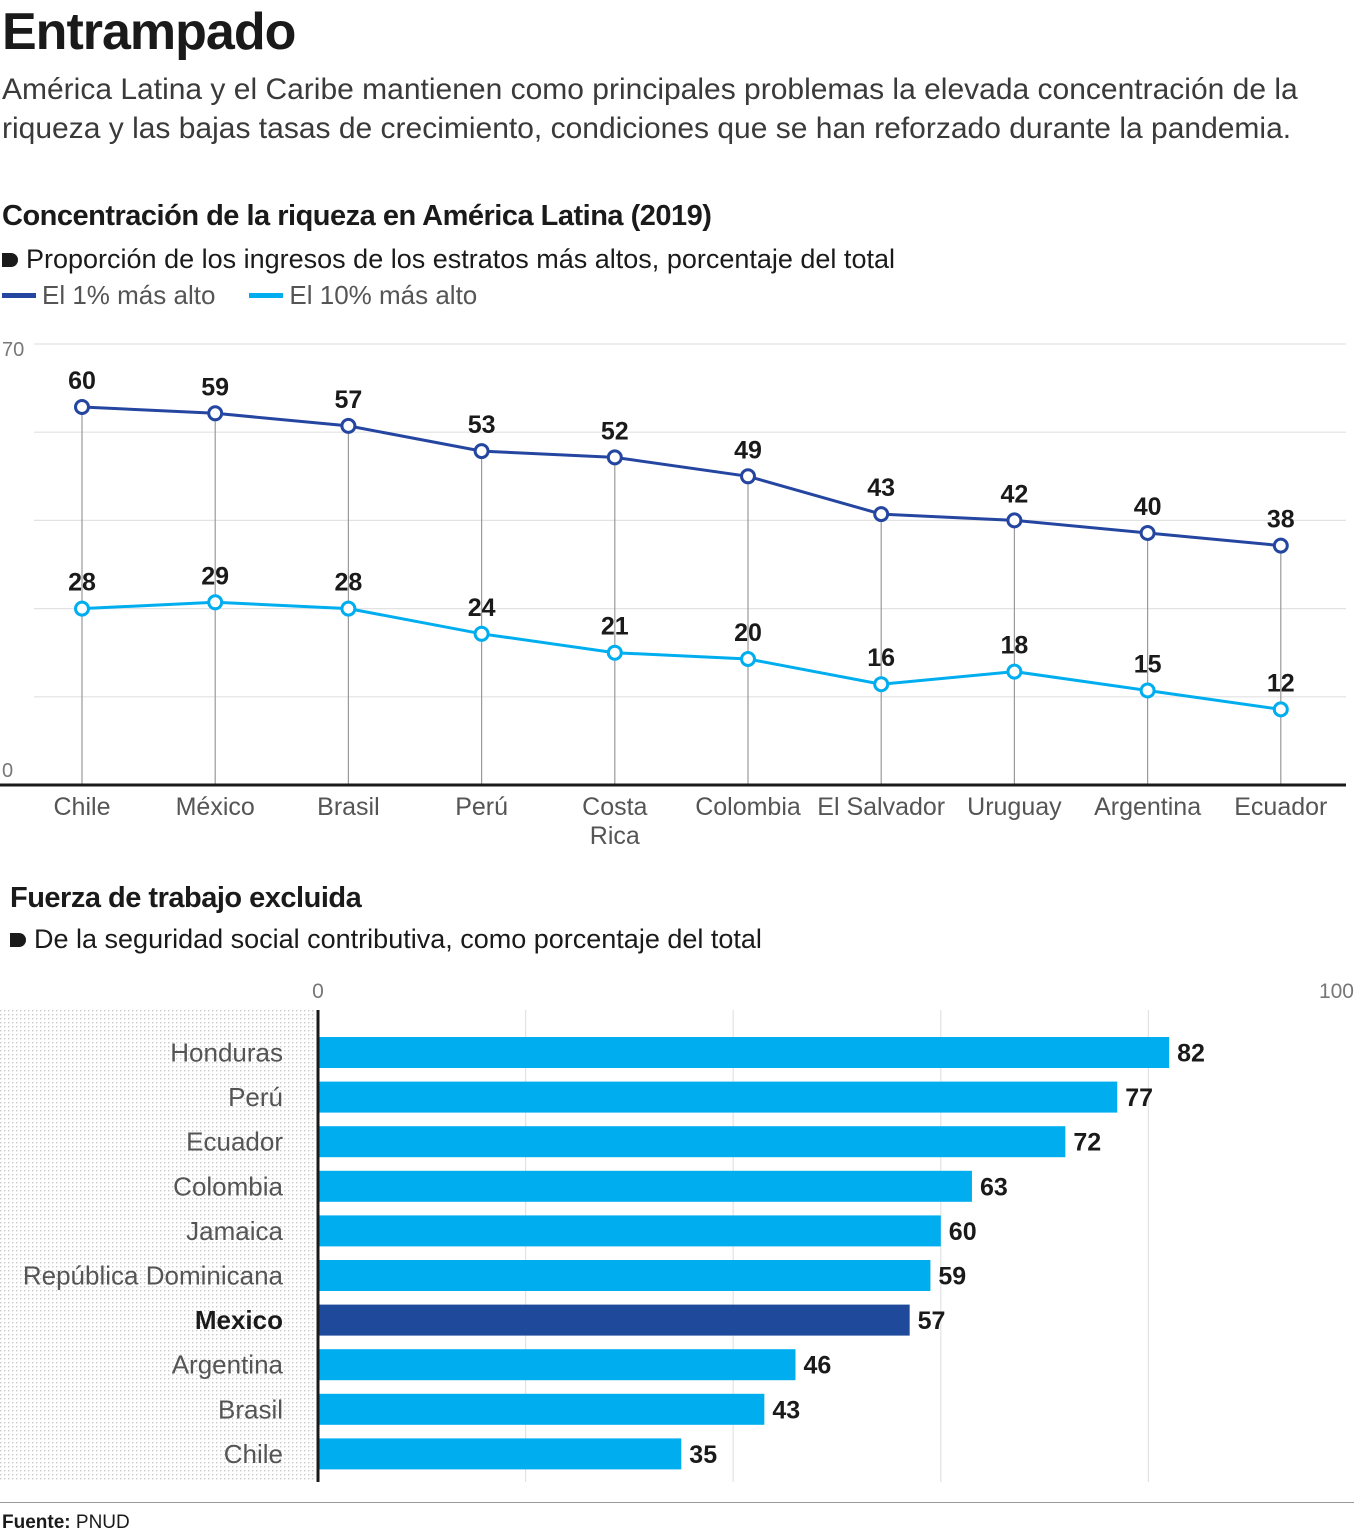 The image size is (1354, 1536). I want to click on data-label: 18, so click(1014, 646).